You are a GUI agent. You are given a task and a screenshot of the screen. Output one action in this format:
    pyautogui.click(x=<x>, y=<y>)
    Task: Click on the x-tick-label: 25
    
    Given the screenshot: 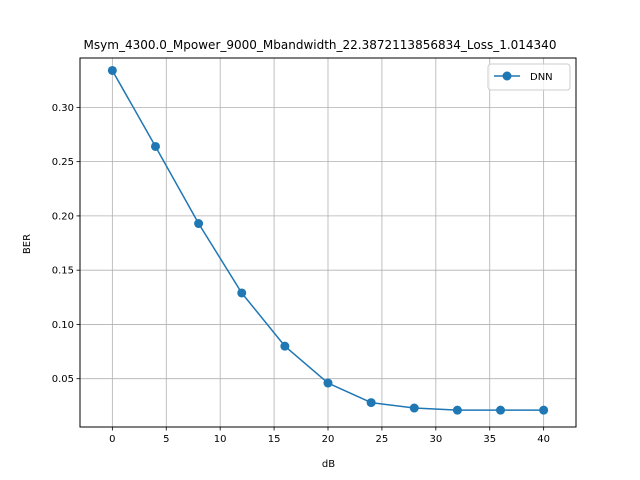 What is the action you would take?
    pyautogui.click(x=382, y=439)
    